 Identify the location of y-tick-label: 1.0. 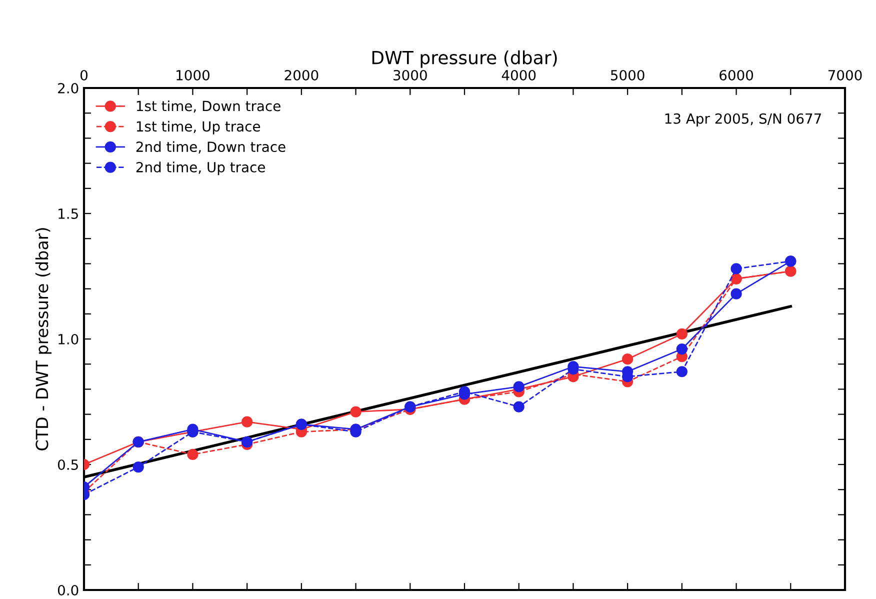
(68, 339).